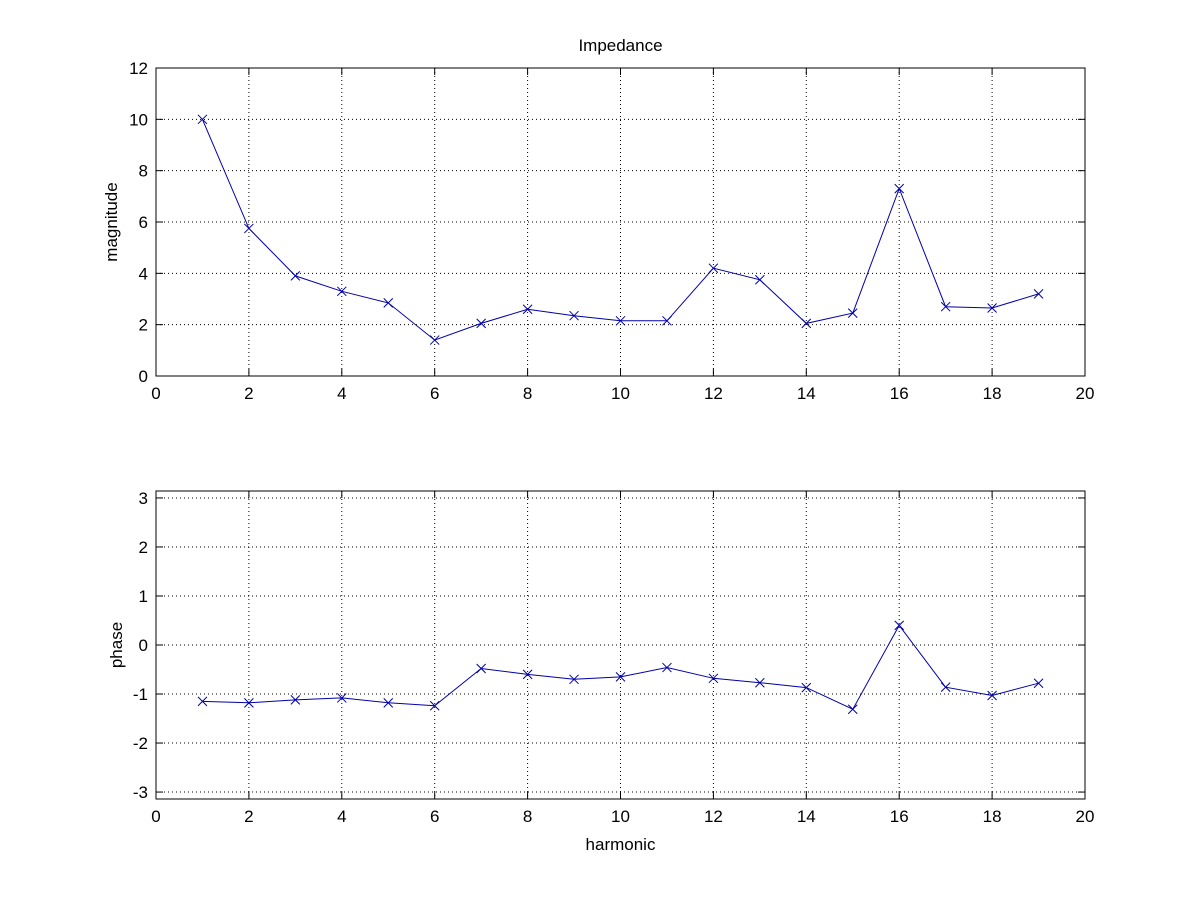  What do you see at coordinates (1085, 816) in the screenshot?
I see `phase-x-tick-label: 20` at bounding box center [1085, 816].